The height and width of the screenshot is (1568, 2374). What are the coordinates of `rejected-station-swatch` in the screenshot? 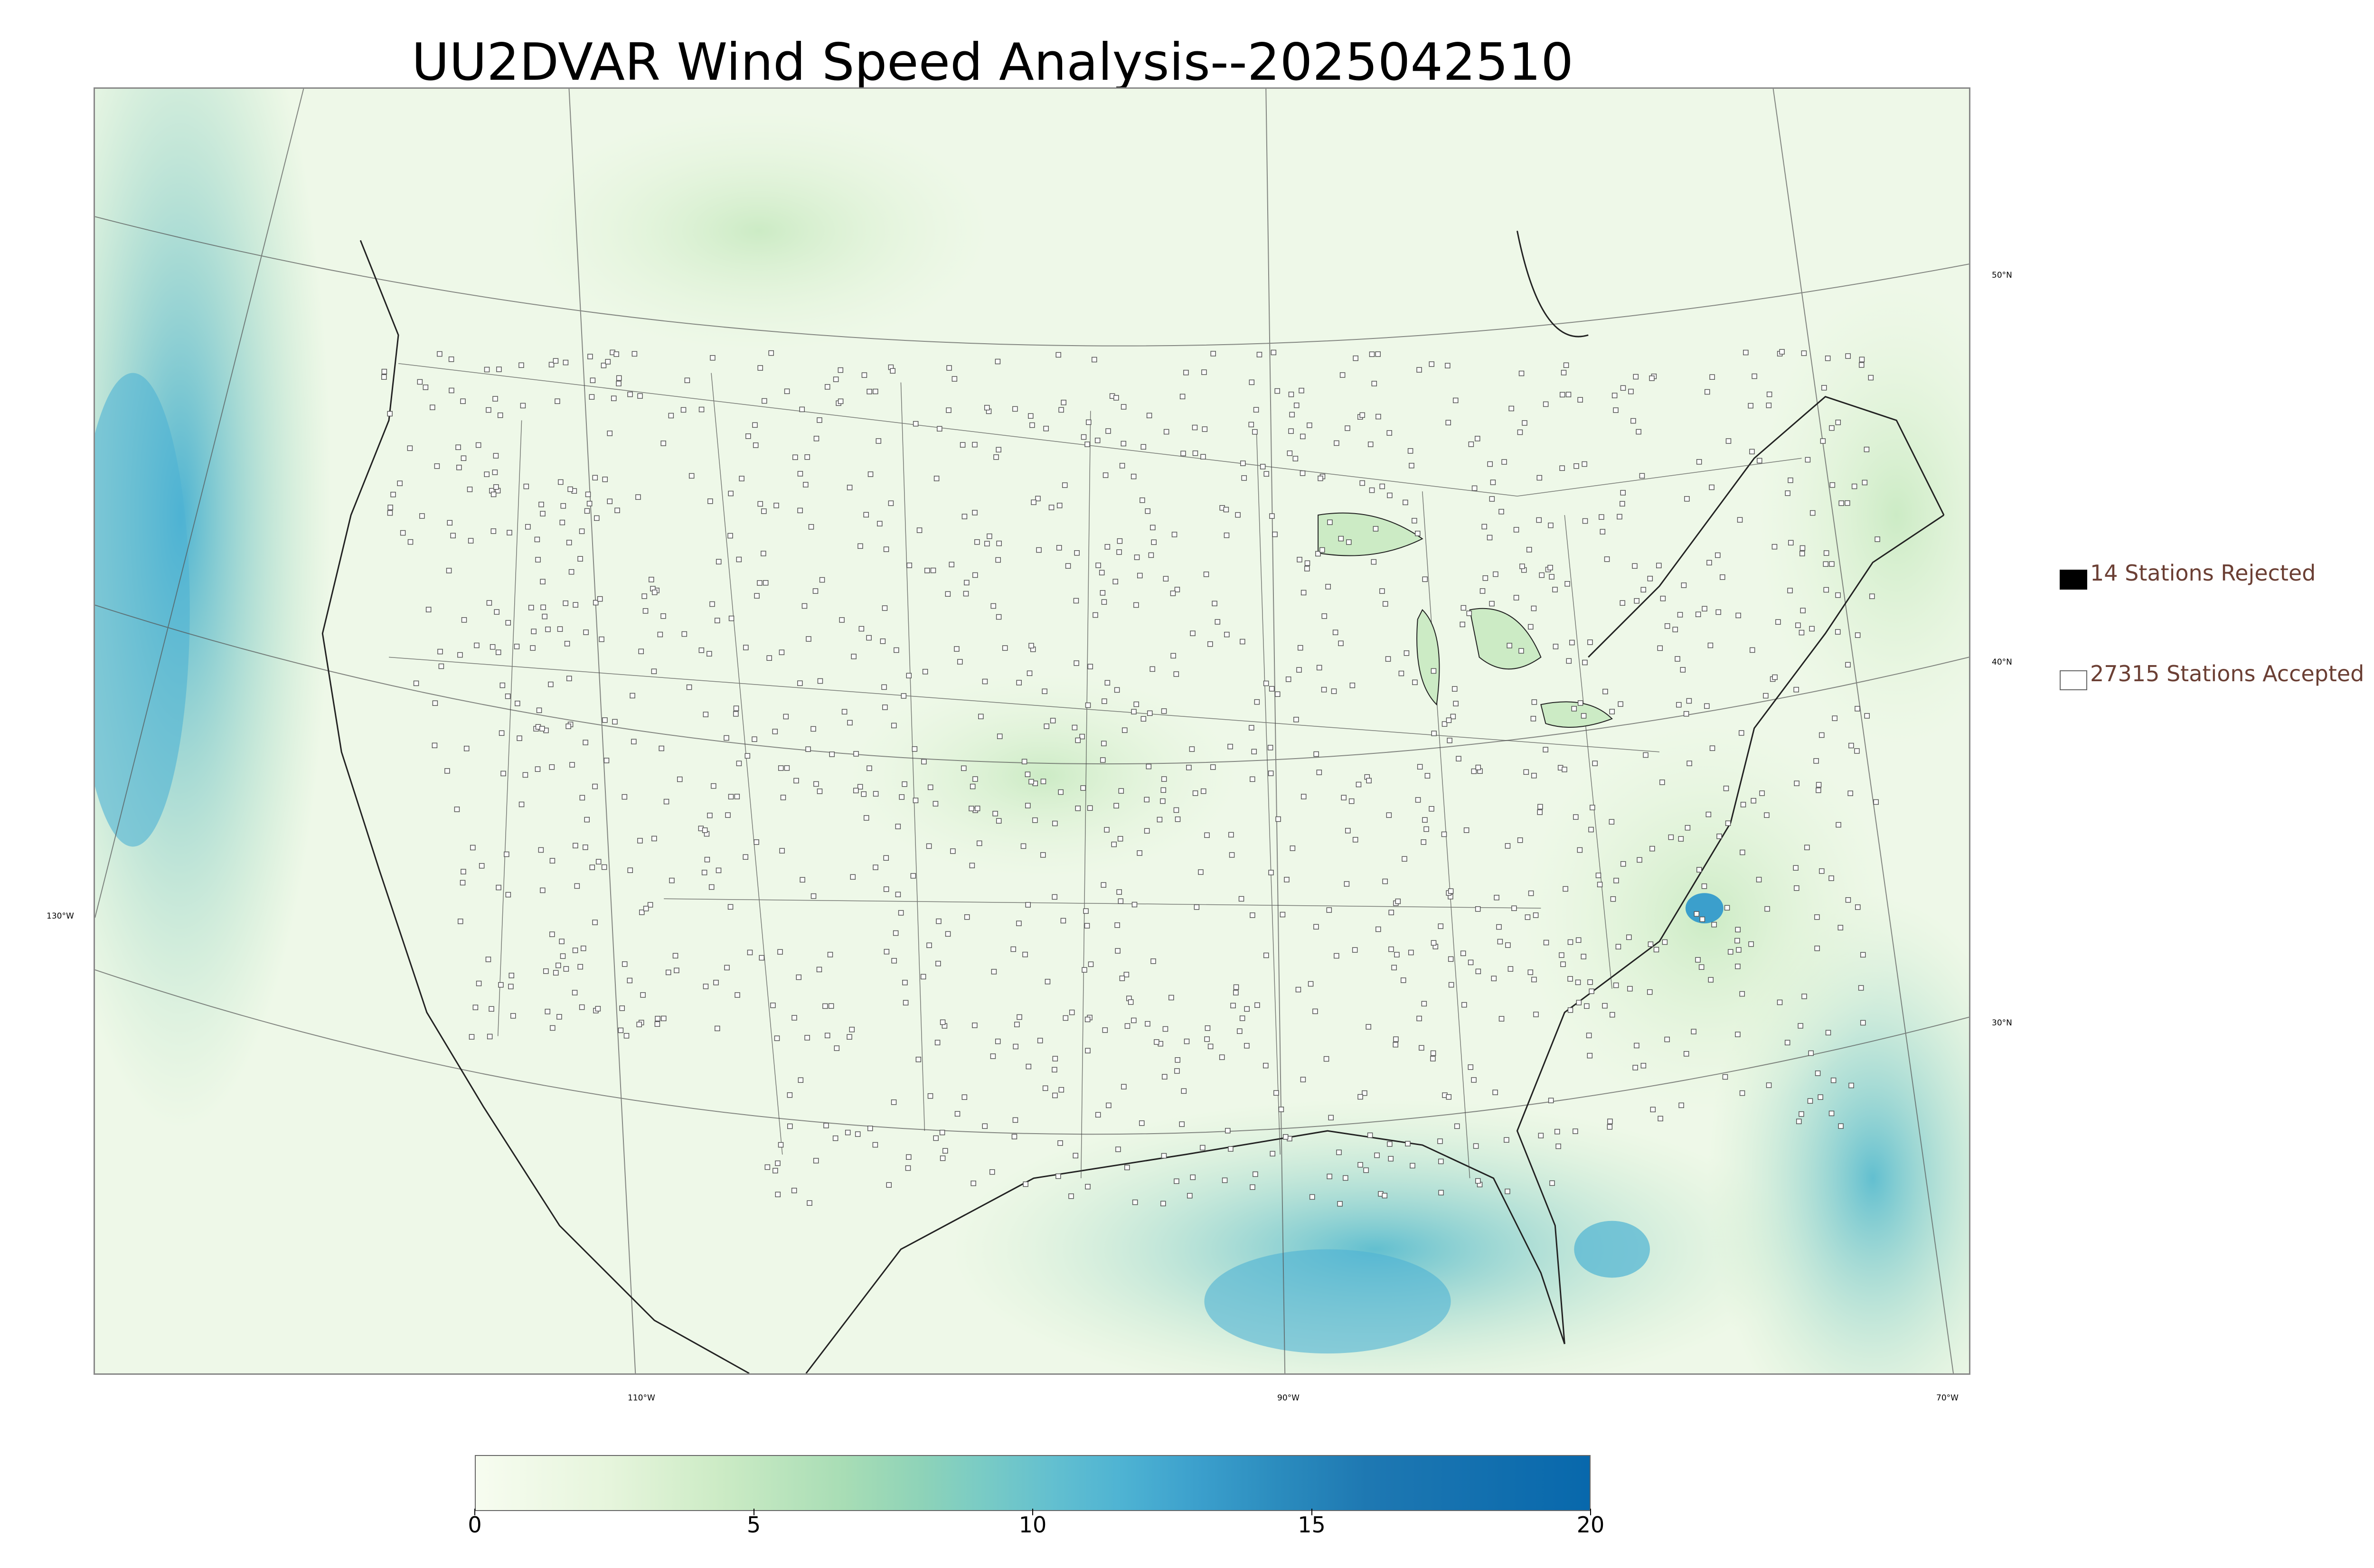 It's located at (2073, 580).